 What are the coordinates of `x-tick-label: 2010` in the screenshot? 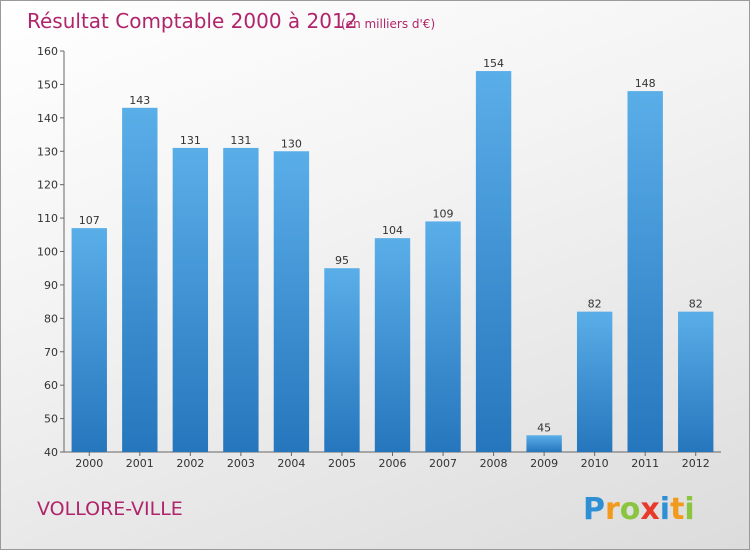 It's located at (595, 463).